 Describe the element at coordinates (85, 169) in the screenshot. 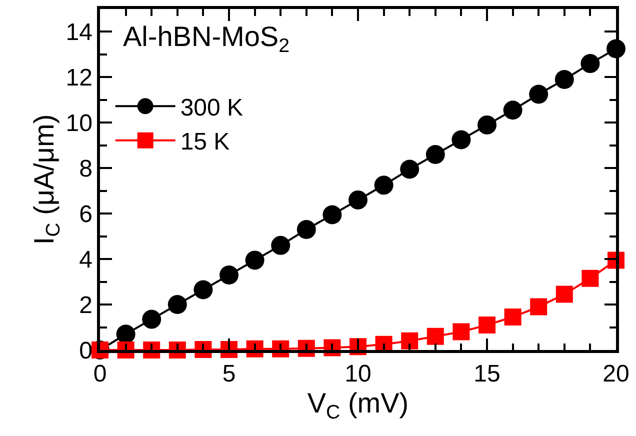

I see `y-tick-label: 8` at that location.